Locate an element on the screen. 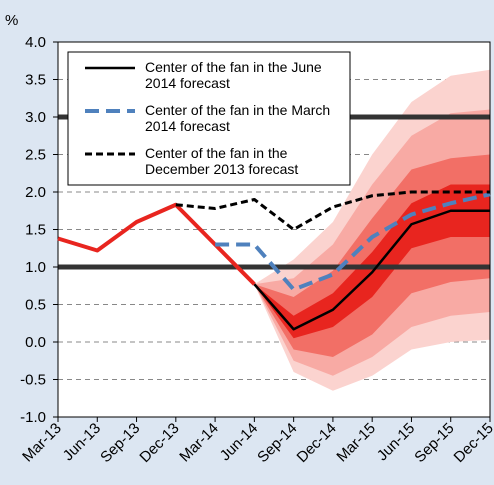 The width and height of the screenshot is (494, 485). y-tick-label: -1.0 is located at coordinates (33, 417).